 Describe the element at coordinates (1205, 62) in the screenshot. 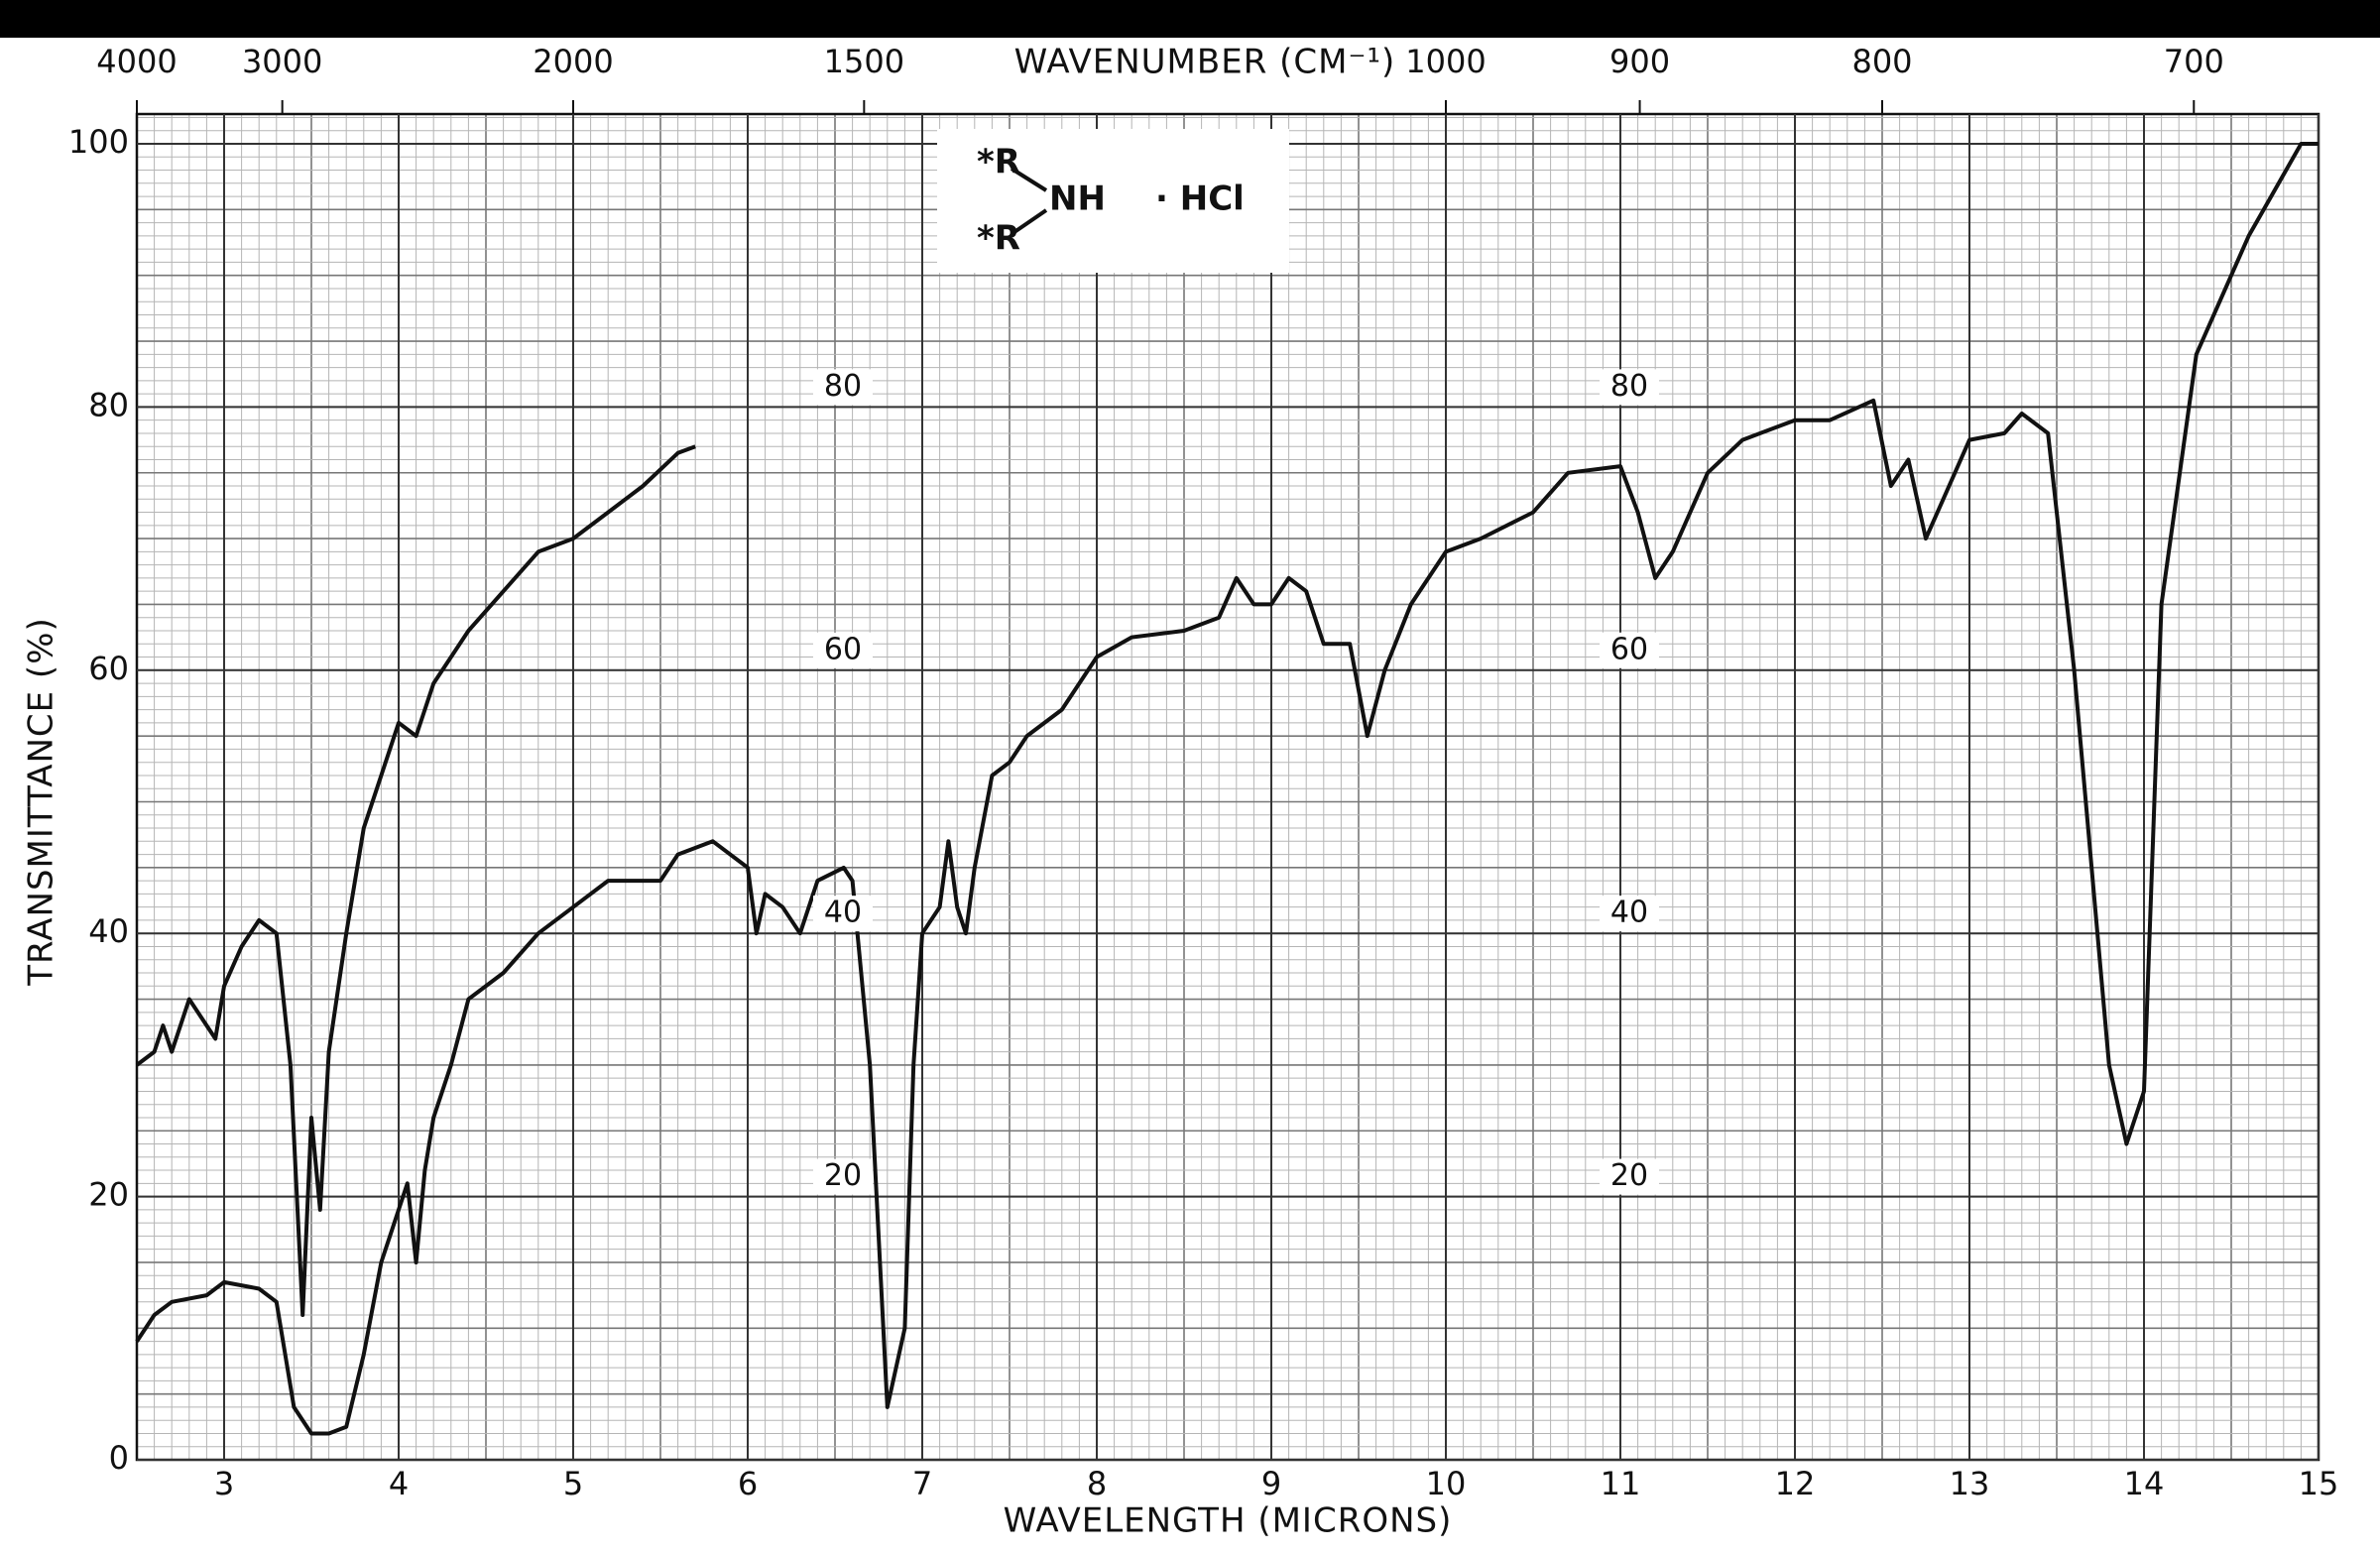

I see `top-axis-label: WAVENUMBER (CM⁻¹)` at that location.